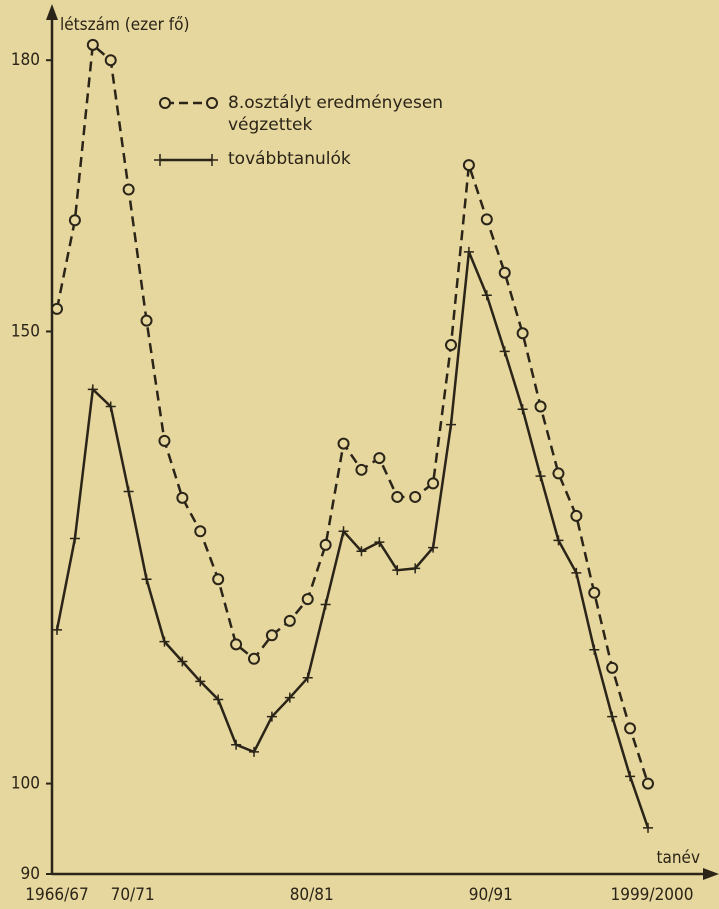 Image resolution: width=719 pixels, height=909 pixels. I want to click on y-tick-label: 150, so click(25, 331).